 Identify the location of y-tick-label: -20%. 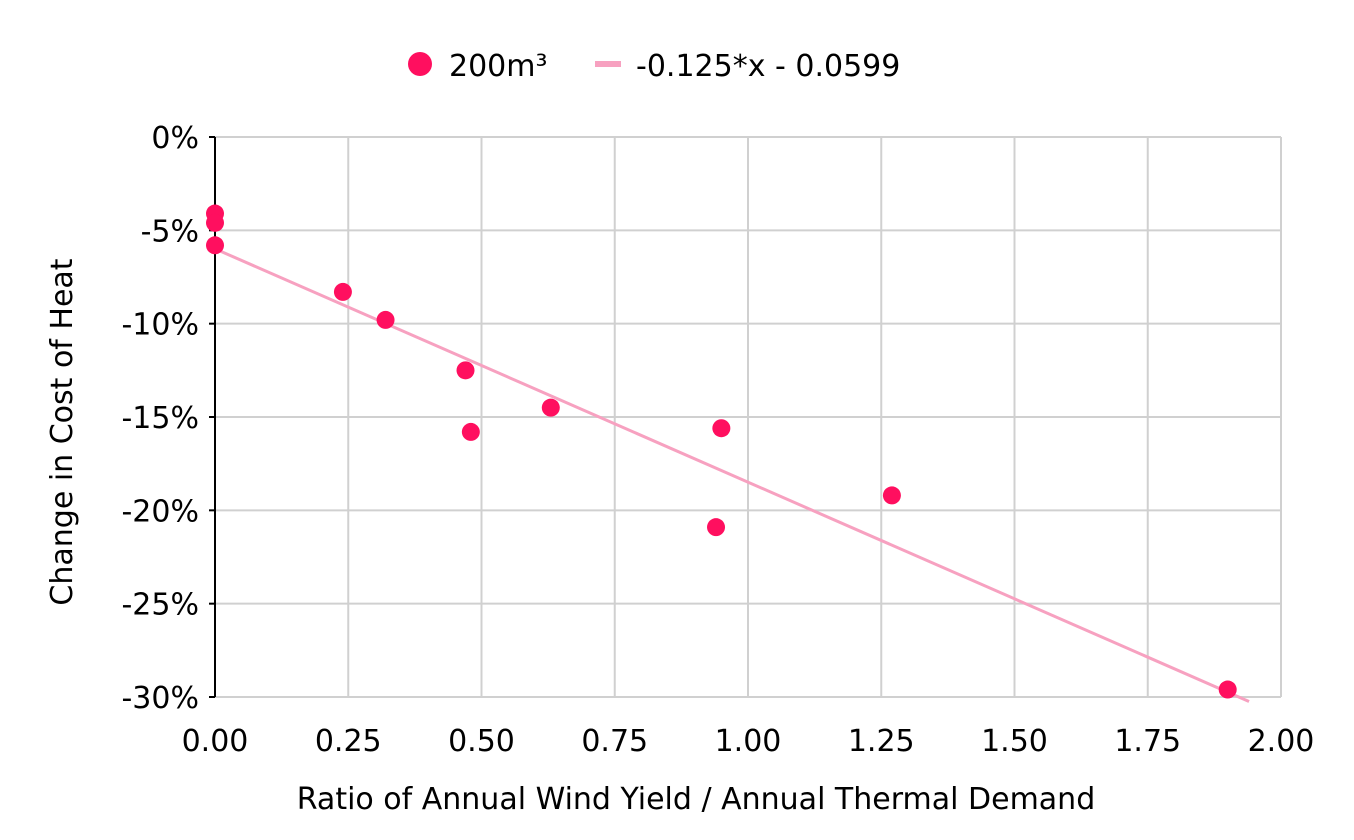
(160, 511).